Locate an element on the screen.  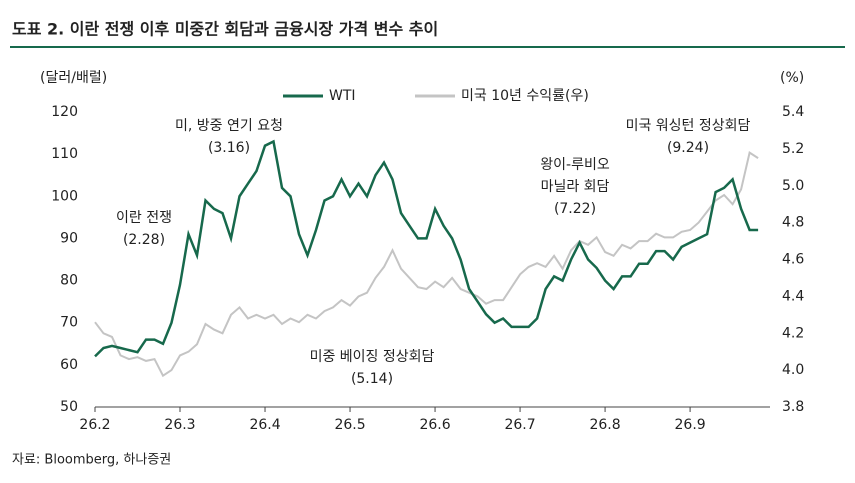
y-tick-label: 60 is located at coordinates (69, 365).